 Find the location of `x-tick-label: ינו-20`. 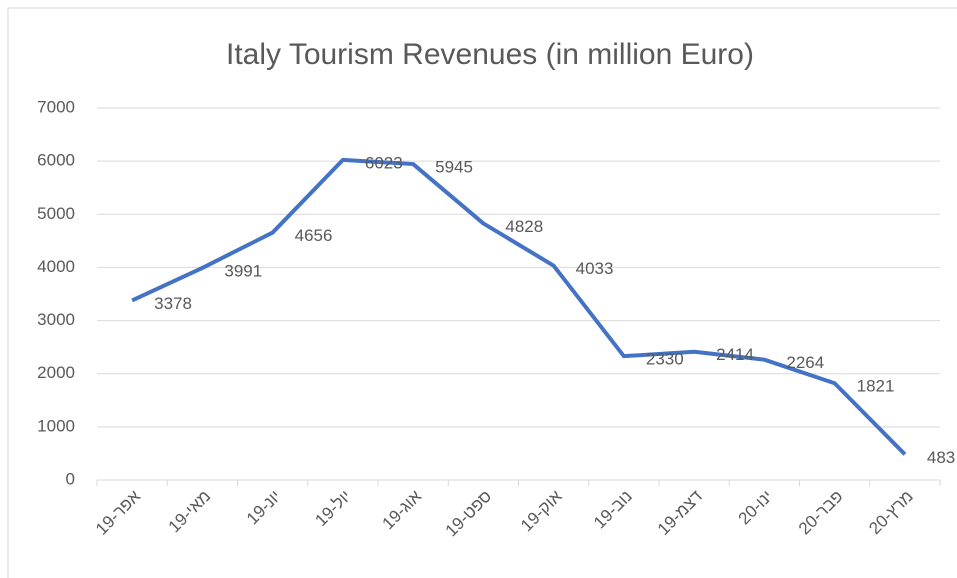

x-tick-label: ינו-20 is located at coordinates (756, 508).